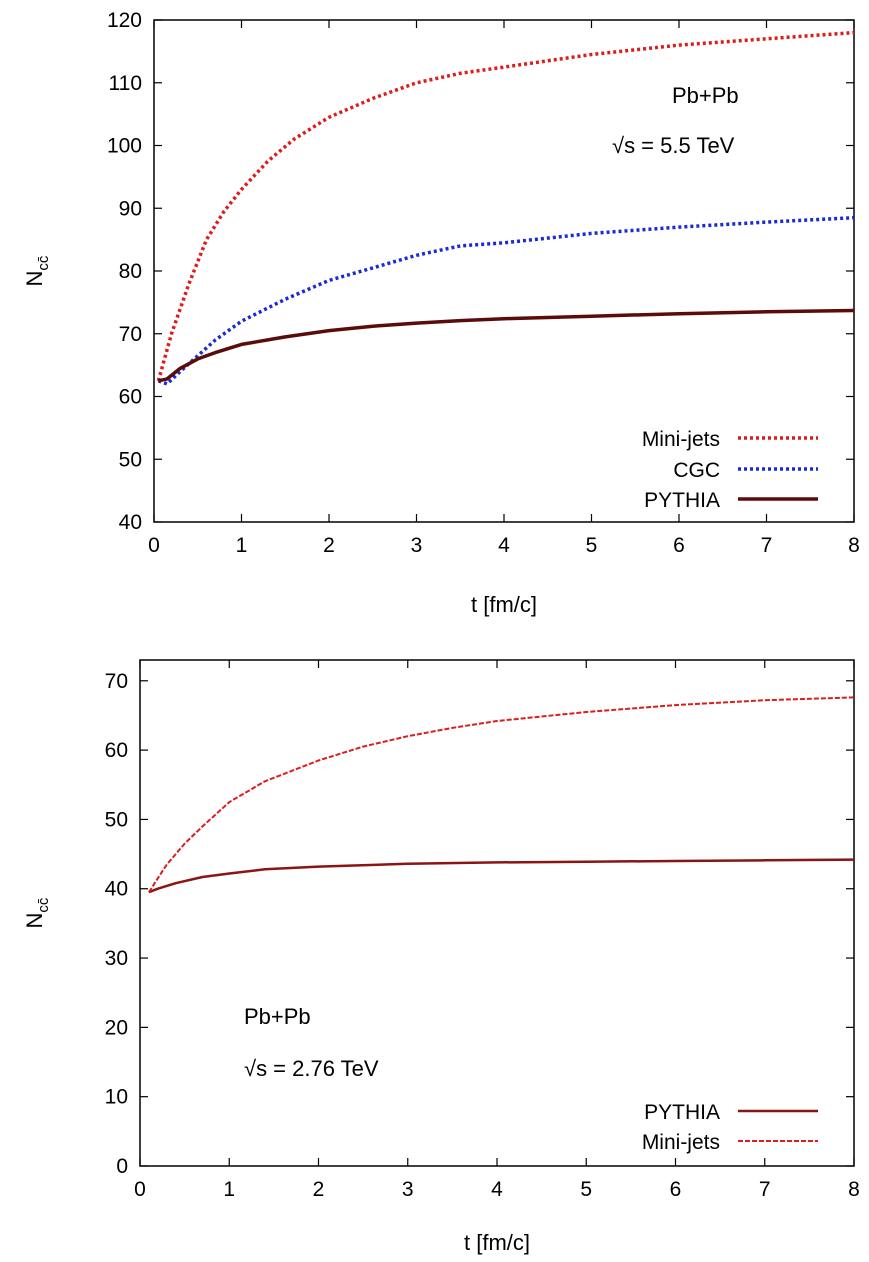 This screenshot has height=1262, width=869. What do you see at coordinates (506, 300) in the screenshot?
I see `series-line-cgc` at bounding box center [506, 300].